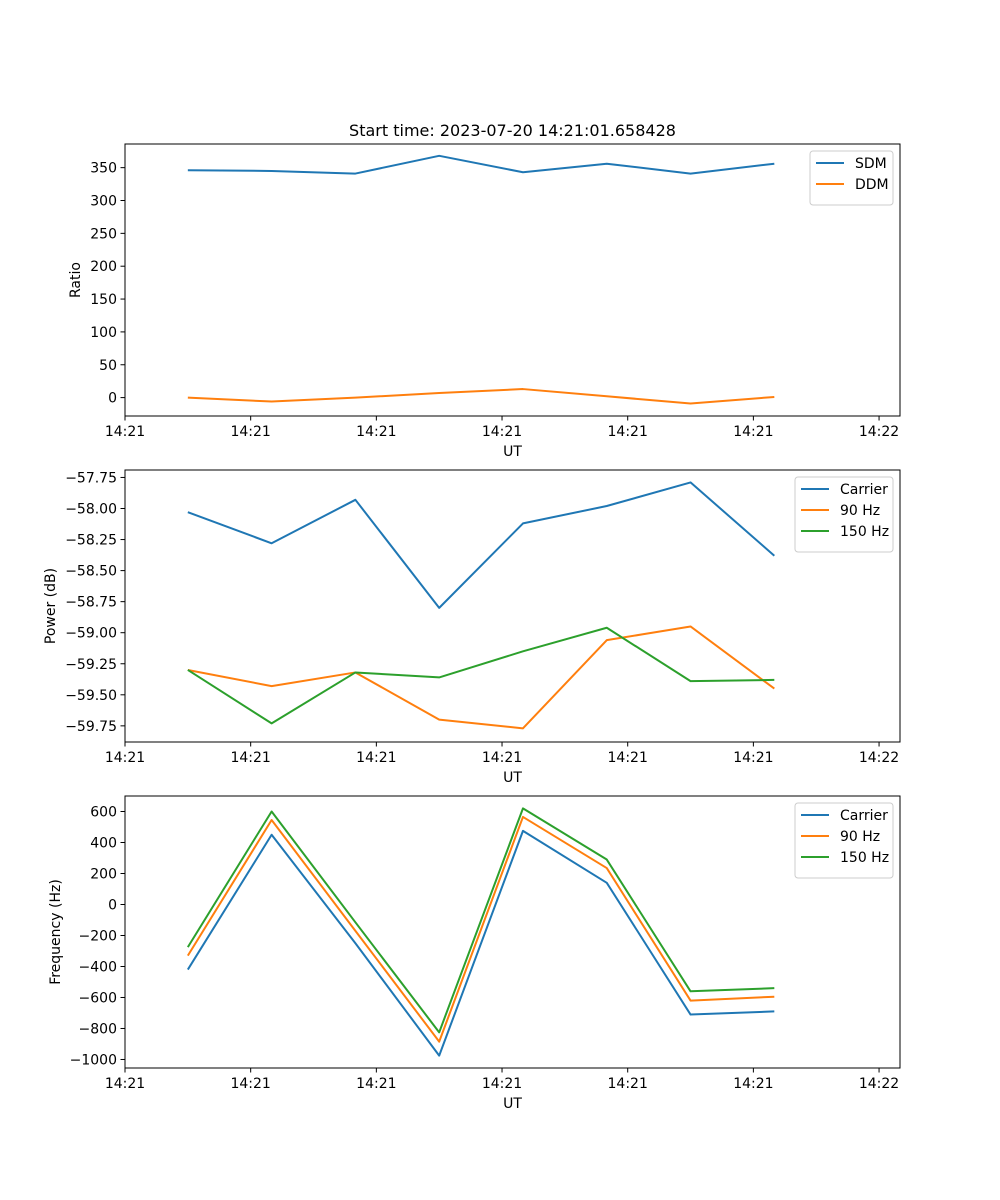  I want to click on y-tick-label: 50, so click(108, 366).